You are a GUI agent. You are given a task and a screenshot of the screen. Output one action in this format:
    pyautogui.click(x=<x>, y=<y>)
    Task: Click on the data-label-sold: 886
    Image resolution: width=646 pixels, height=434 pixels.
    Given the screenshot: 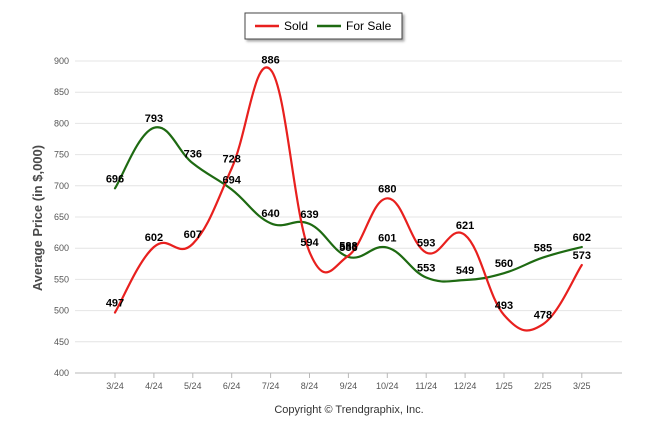 What is the action you would take?
    pyautogui.click(x=270, y=61)
    